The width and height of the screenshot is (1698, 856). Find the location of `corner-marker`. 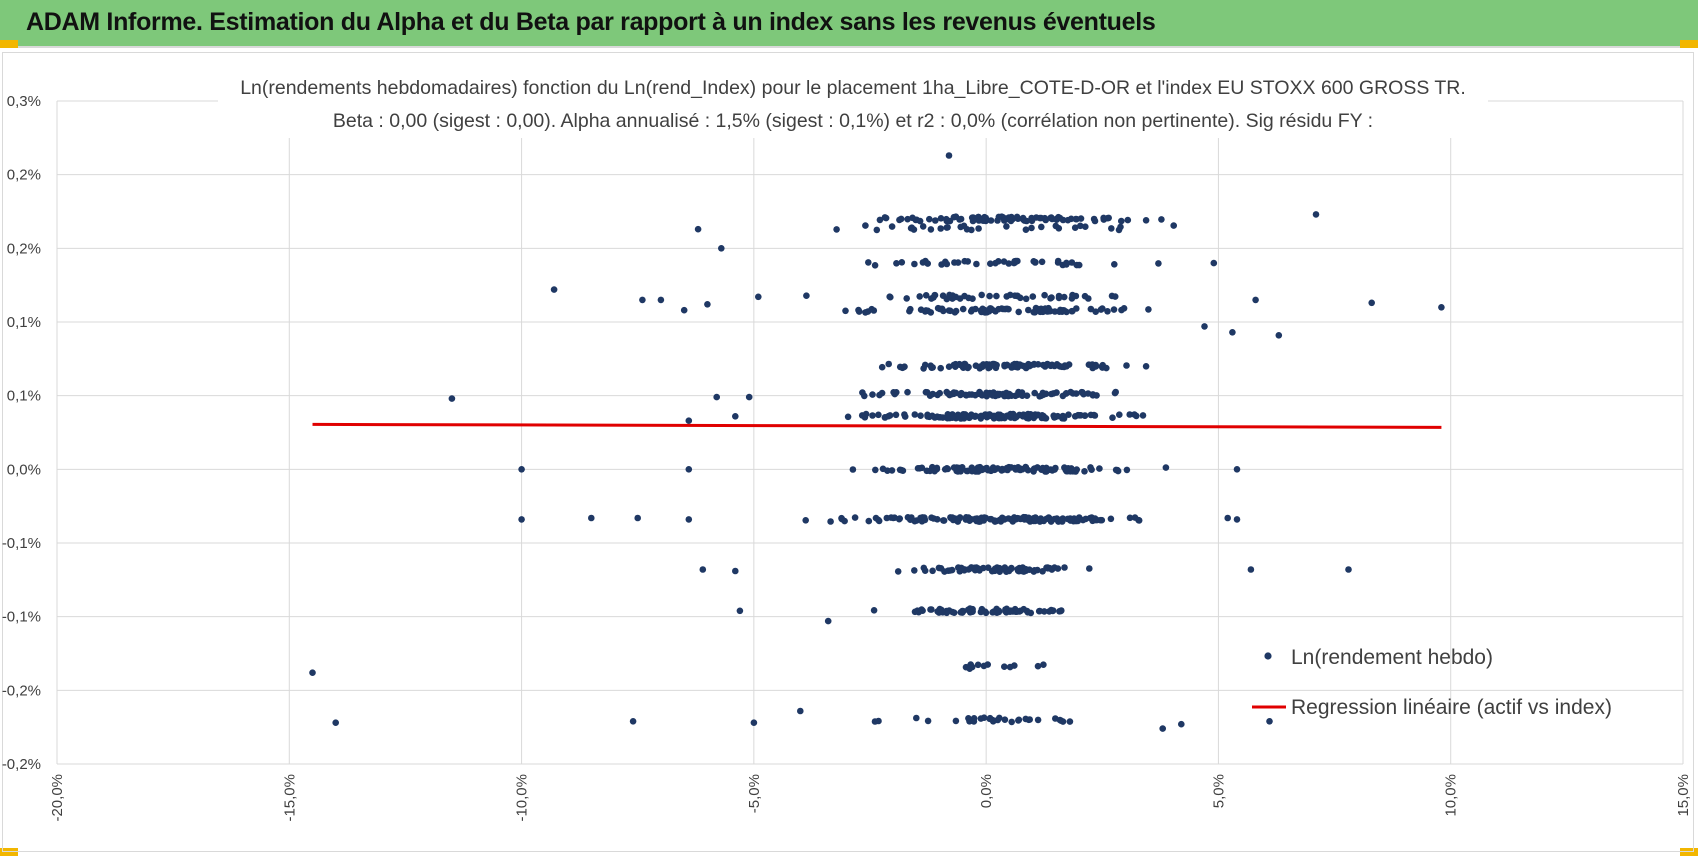

corner-marker is located at coordinates (1689, 44).